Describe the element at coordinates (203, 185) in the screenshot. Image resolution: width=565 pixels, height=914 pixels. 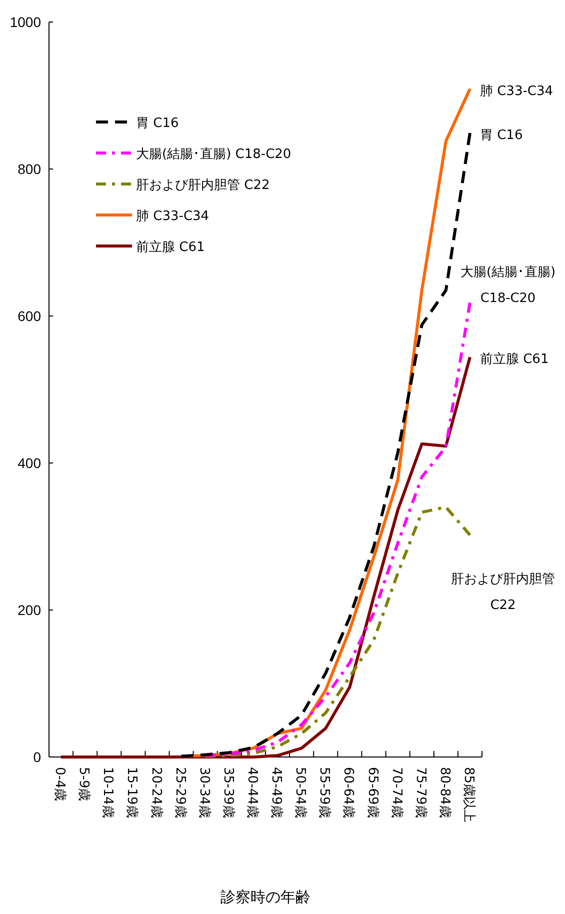
I see `legend-label: 肝および肝内胆管 C22` at that location.